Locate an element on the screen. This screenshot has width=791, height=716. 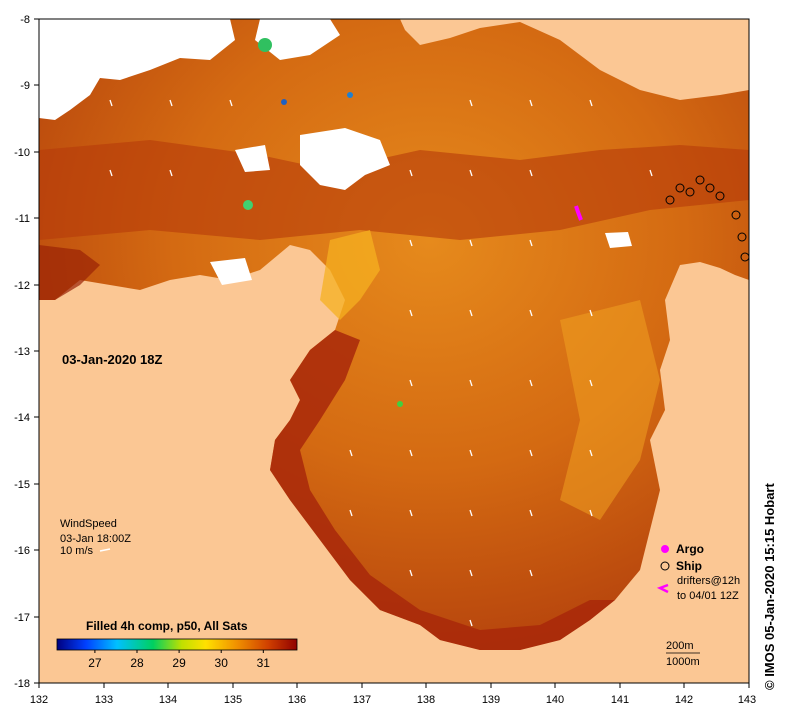
x-tick-label: 137 is located at coordinates (362, 700).